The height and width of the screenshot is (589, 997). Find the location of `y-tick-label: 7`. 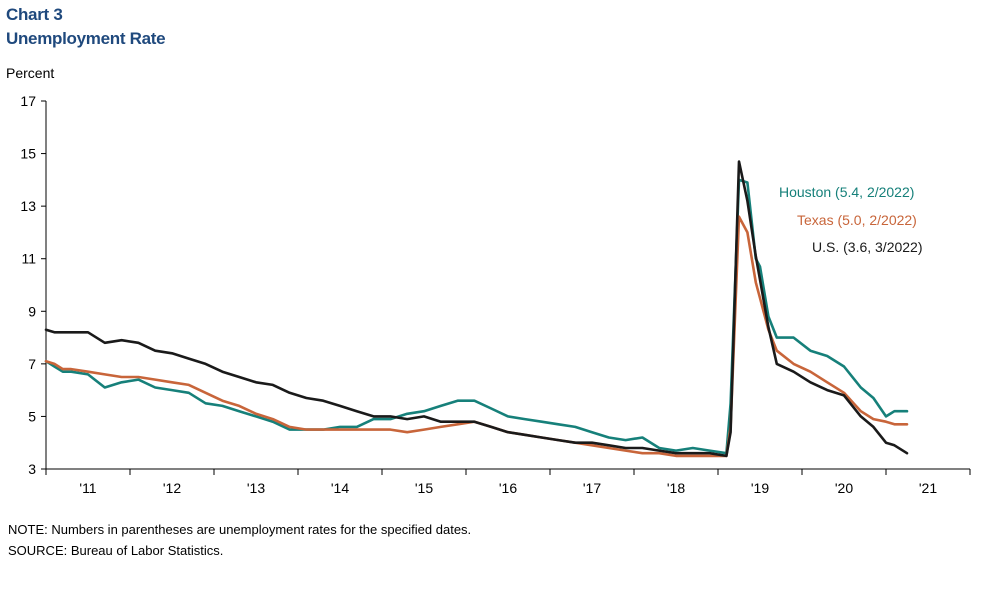

y-tick-label: 7 is located at coordinates (32, 364).